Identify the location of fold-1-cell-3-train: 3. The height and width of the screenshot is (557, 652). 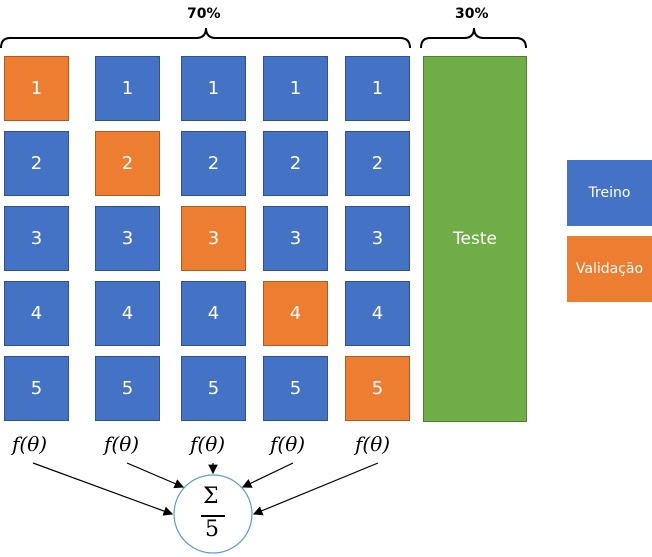
(36, 238).